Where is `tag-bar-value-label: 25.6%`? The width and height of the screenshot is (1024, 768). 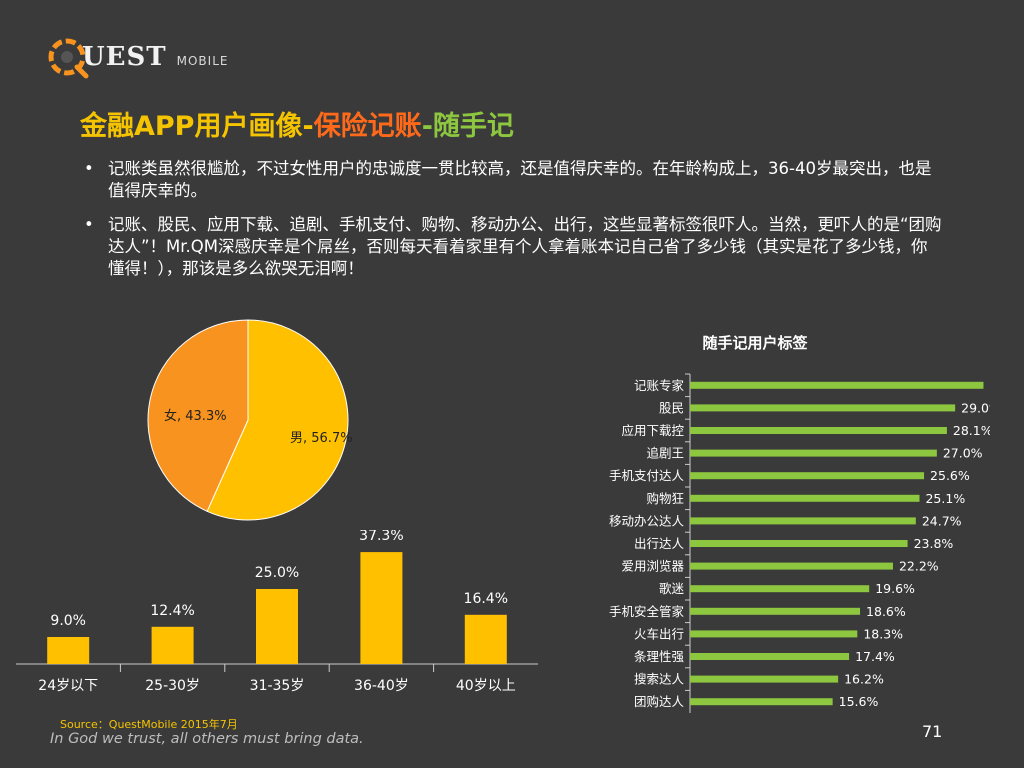 tag-bar-value-label: 25.6% is located at coordinates (950, 475).